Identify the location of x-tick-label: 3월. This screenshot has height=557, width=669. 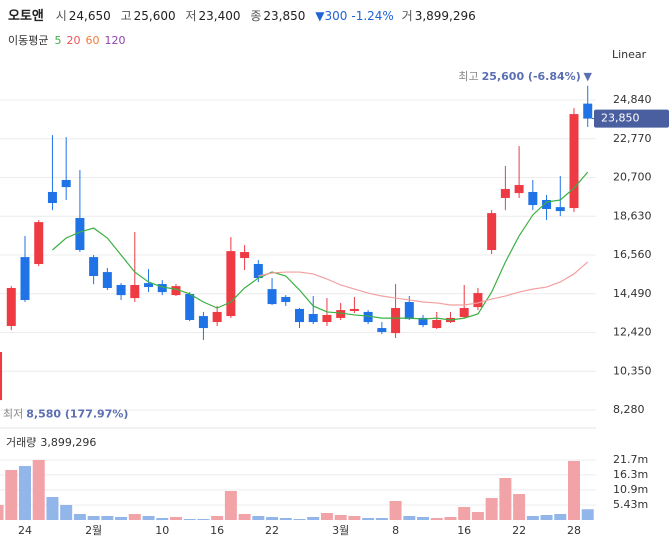
(340, 530).